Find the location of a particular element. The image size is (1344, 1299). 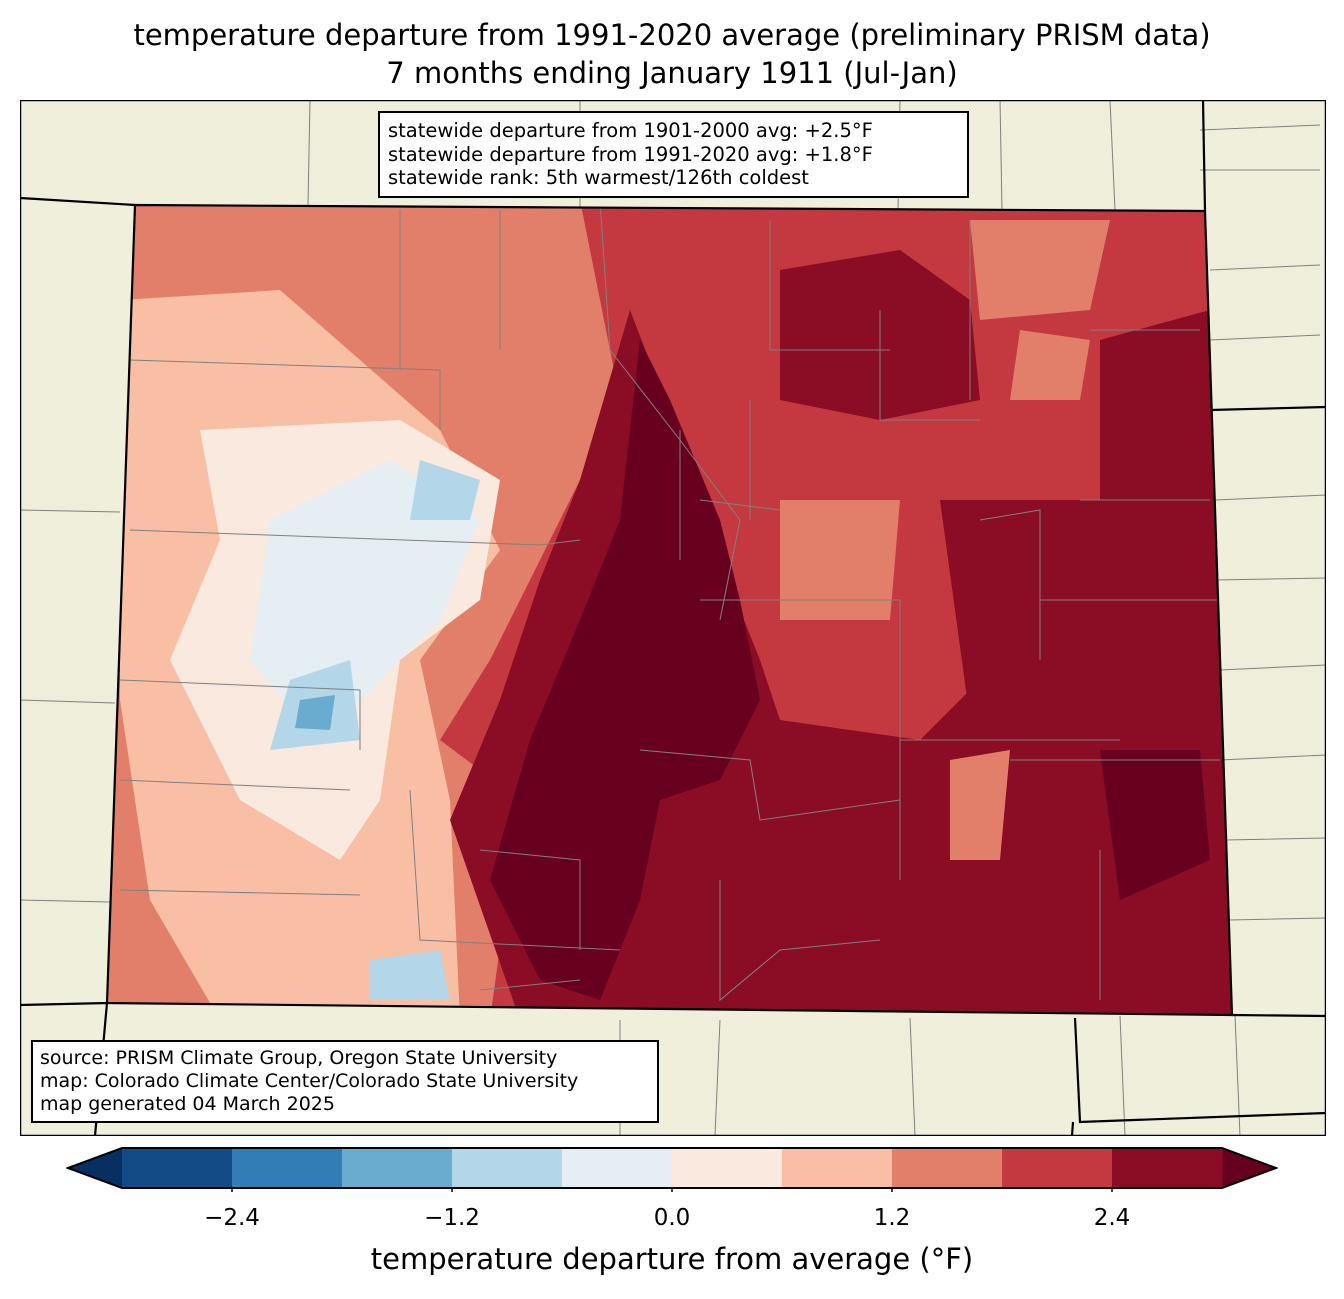

contour-west-neg1p2 is located at coordinates (465, 565).